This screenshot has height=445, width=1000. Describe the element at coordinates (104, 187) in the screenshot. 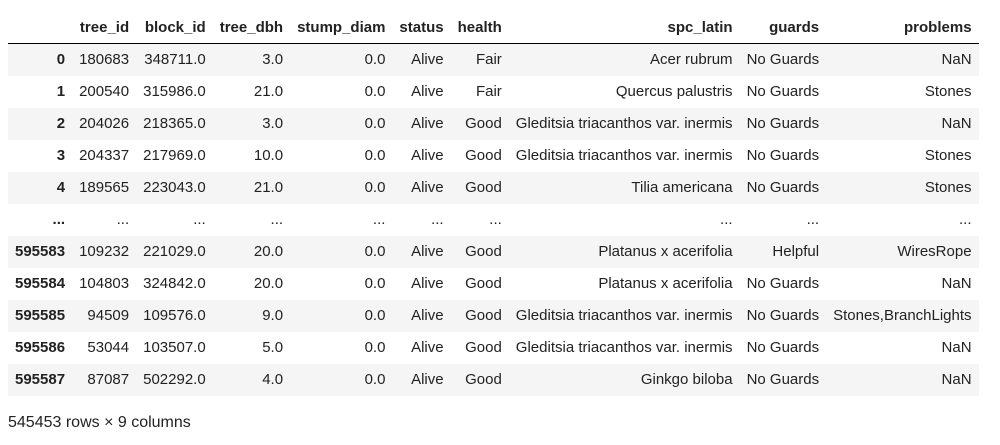

I see `cell-tree-id: 189565` at that location.